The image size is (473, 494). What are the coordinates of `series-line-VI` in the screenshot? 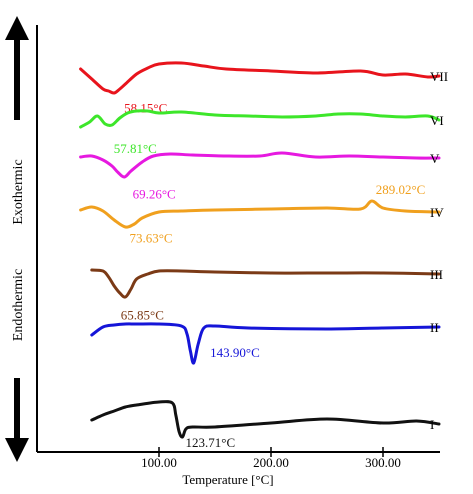 It's located at (260, 119).